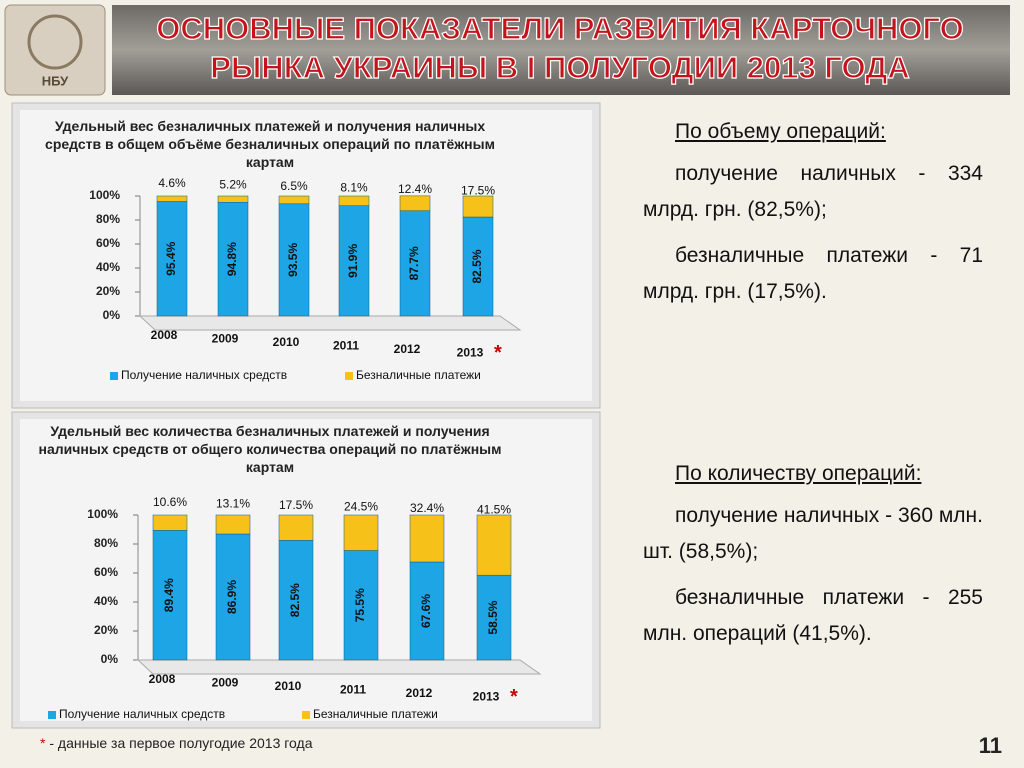  I want to click on title-banner, so click(561, 50).